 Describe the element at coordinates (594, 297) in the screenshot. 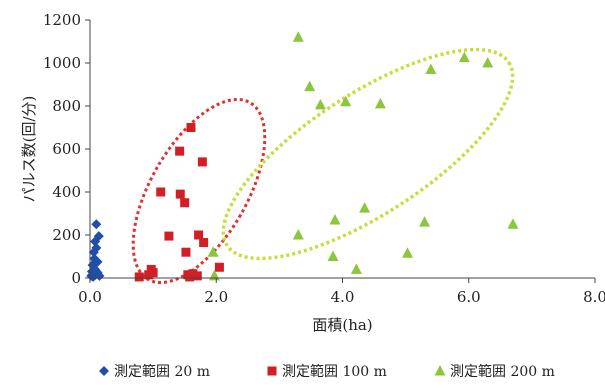

I see `x-tick-label: 8.0` at that location.